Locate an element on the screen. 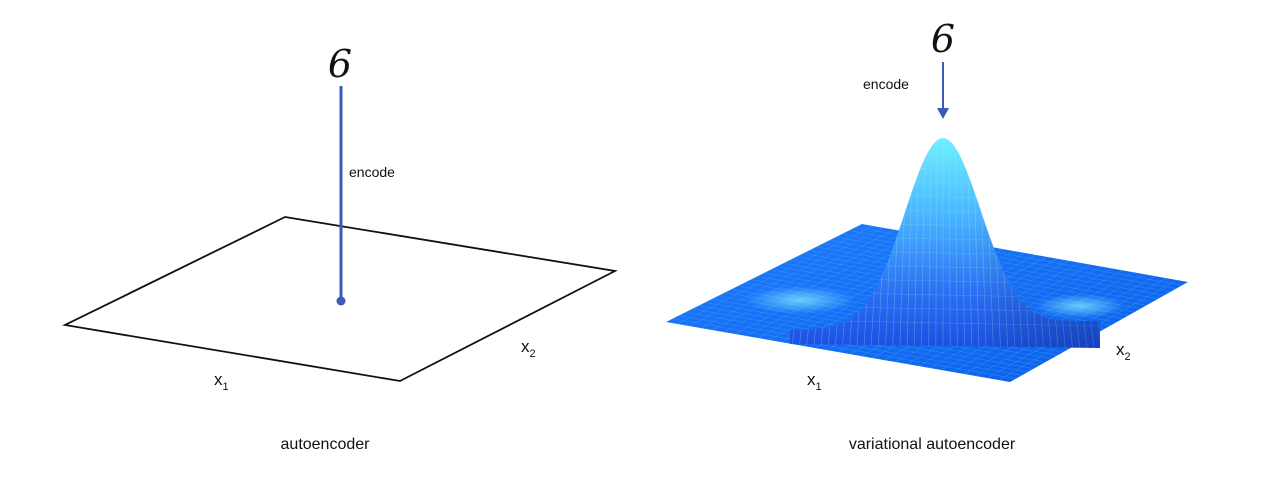  latent-plane is located at coordinates (340, 299).